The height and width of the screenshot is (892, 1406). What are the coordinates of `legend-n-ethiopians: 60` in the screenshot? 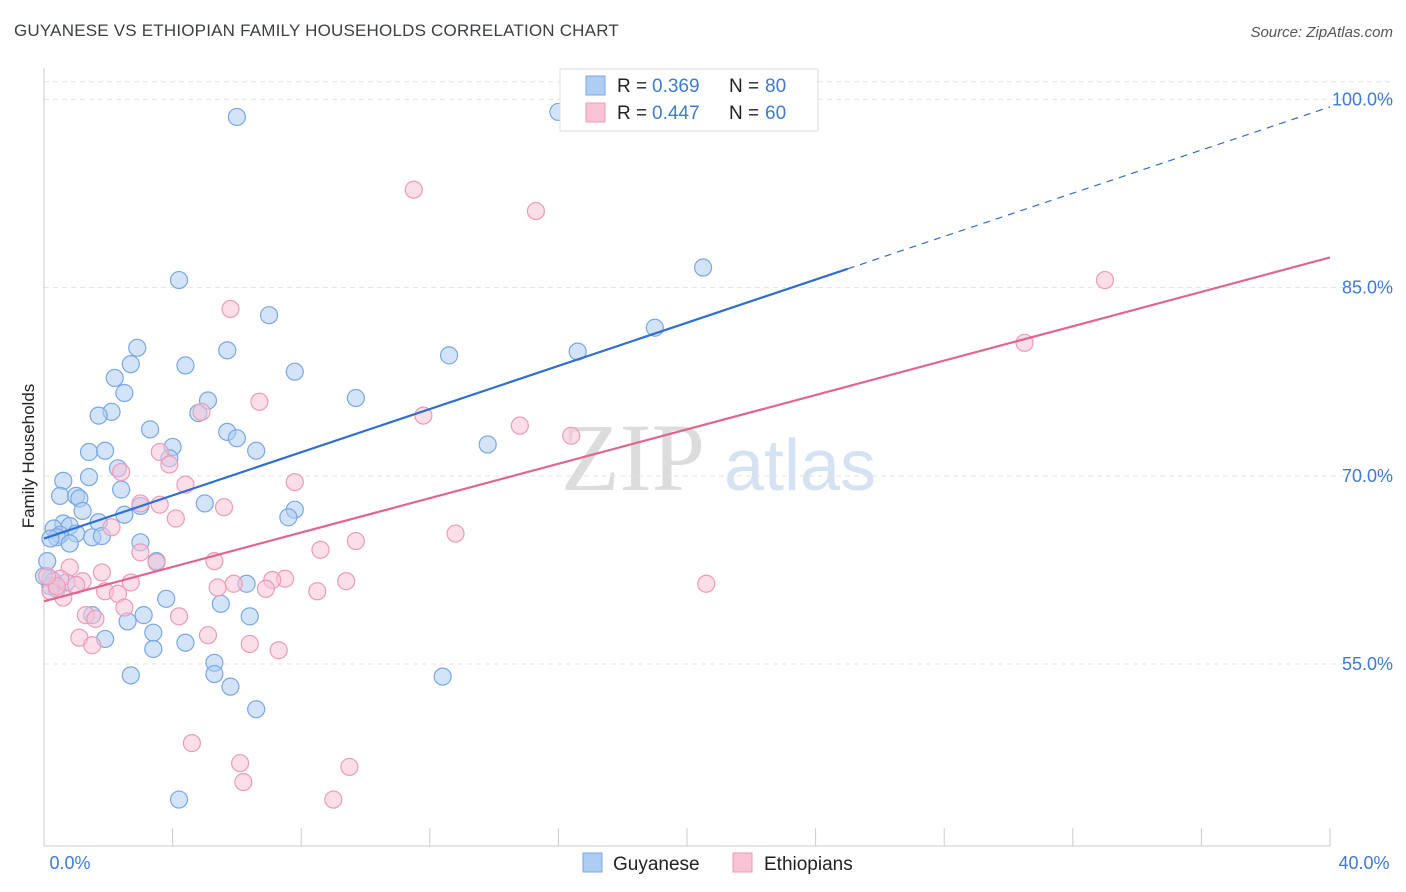 It's located at (775, 113).